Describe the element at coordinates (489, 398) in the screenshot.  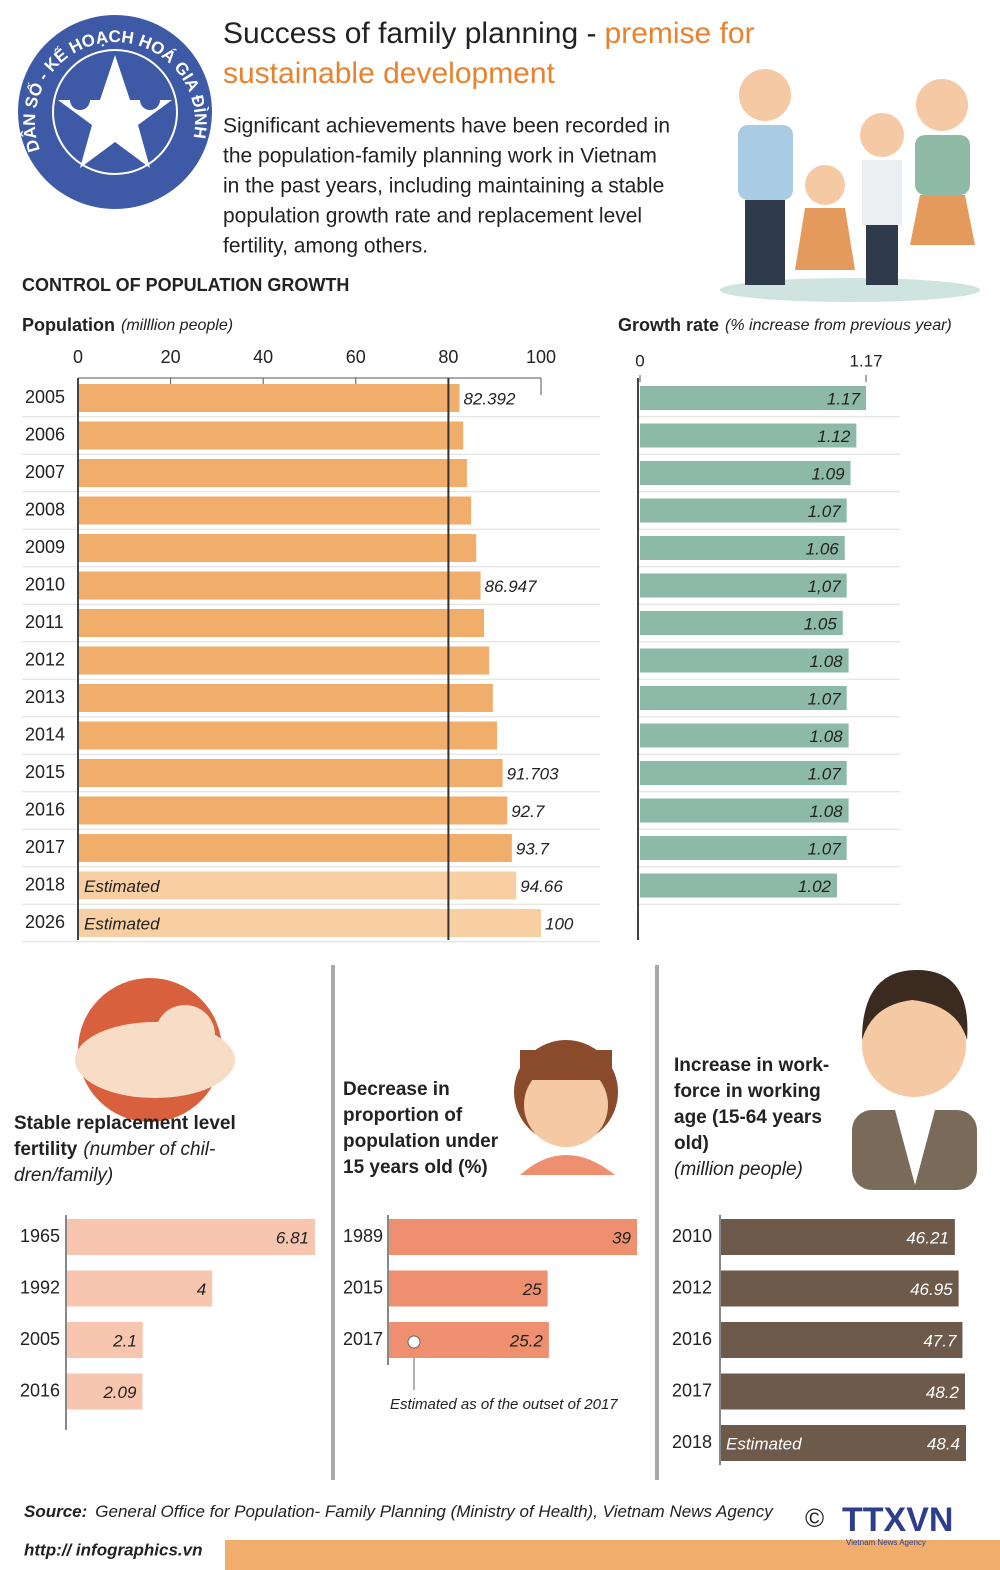
I see `value-label: 82.392` at that location.